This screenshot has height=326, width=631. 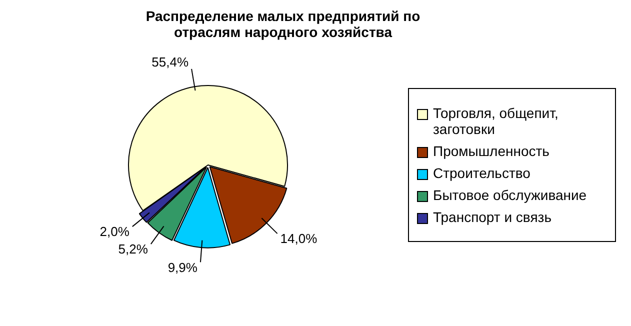 What do you see at coordinates (481, 173) in the screenshot?
I see `legend-label: Строительство` at bounding box center [481, 173].